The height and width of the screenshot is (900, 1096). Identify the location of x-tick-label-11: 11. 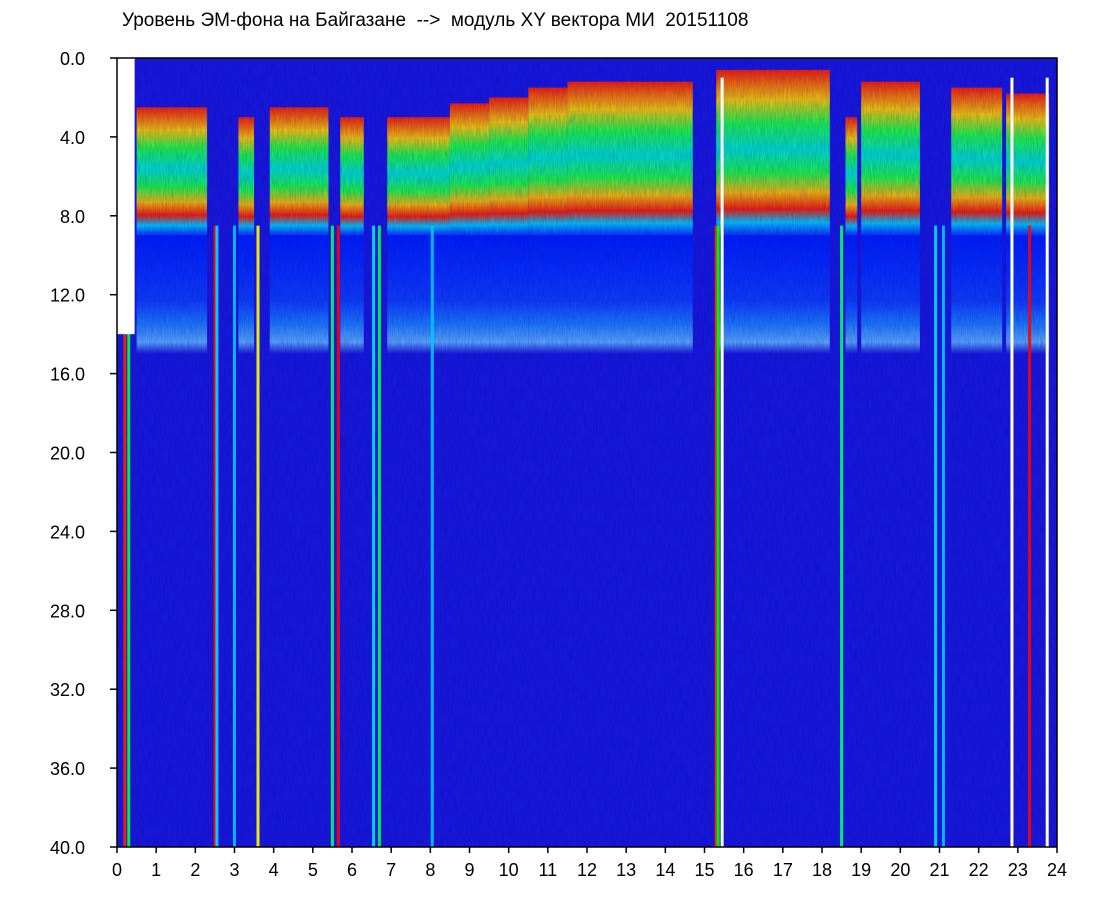
(547, 870).